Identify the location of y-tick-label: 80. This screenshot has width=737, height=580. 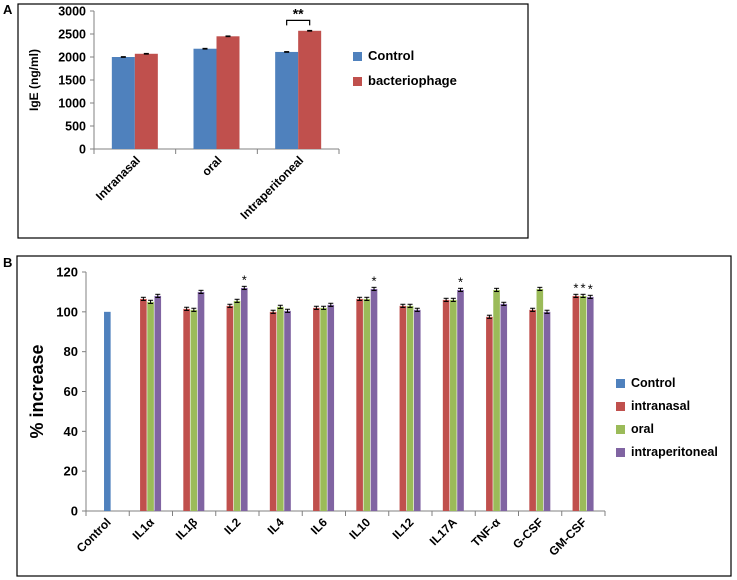
(71, 351).